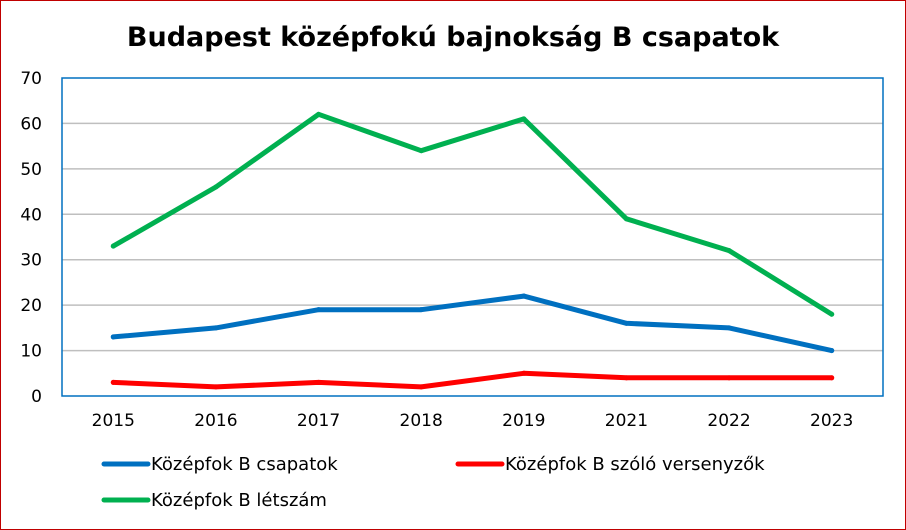  Describe the element at coordinates (421, 421) in the screenshot. I see `x-tick-label: 2018` at that location.